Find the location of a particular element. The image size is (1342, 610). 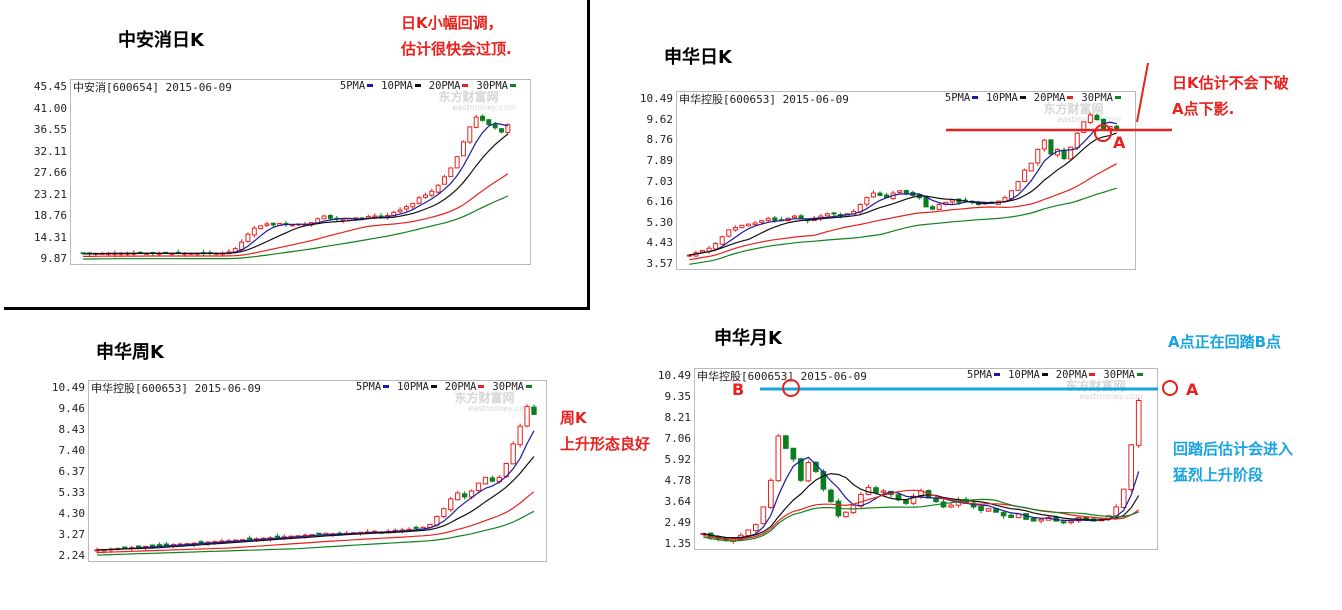

y-tick-label: 5.33 is located at coordinates (72, 492).